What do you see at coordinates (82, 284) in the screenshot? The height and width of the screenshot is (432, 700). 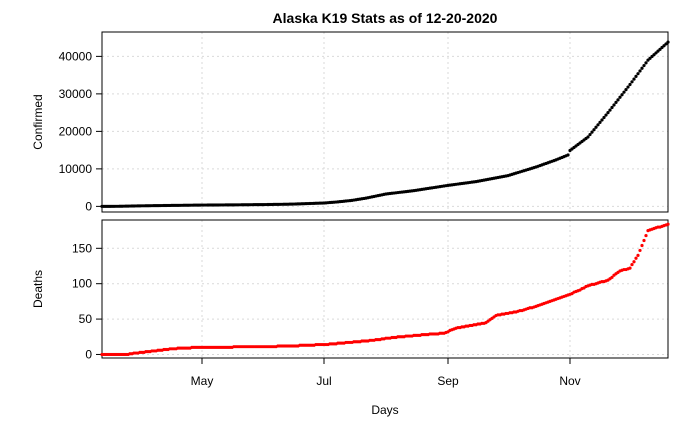 I see `y-tick-label: 100` at bounding box center [82, 284].